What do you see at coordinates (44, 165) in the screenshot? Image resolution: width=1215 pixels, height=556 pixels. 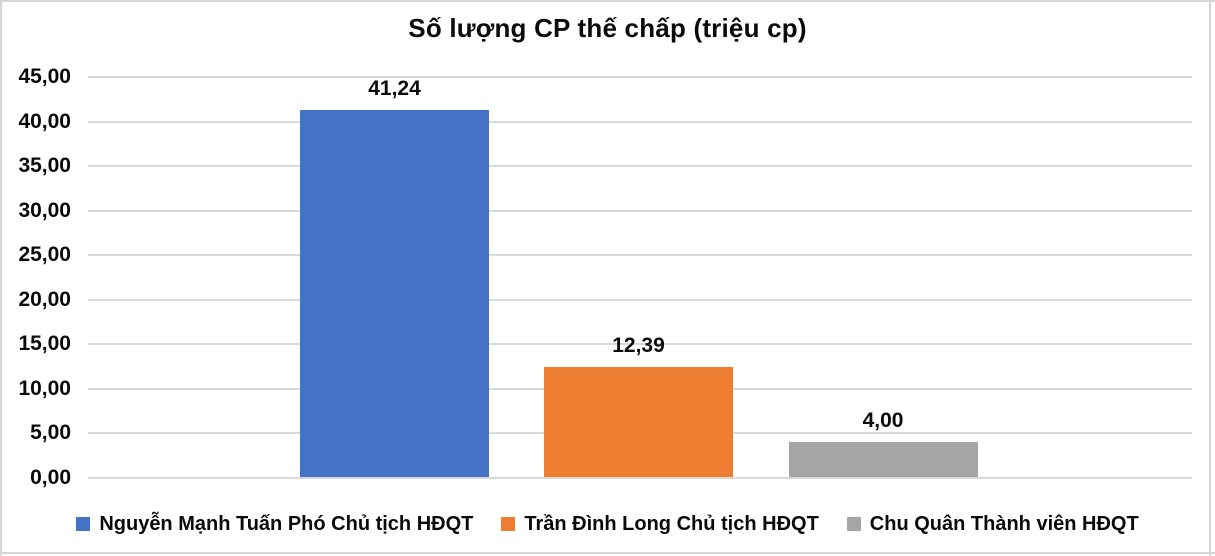 I see `y-axis-tick-label: 35,00` at bounding box center [44, 165].